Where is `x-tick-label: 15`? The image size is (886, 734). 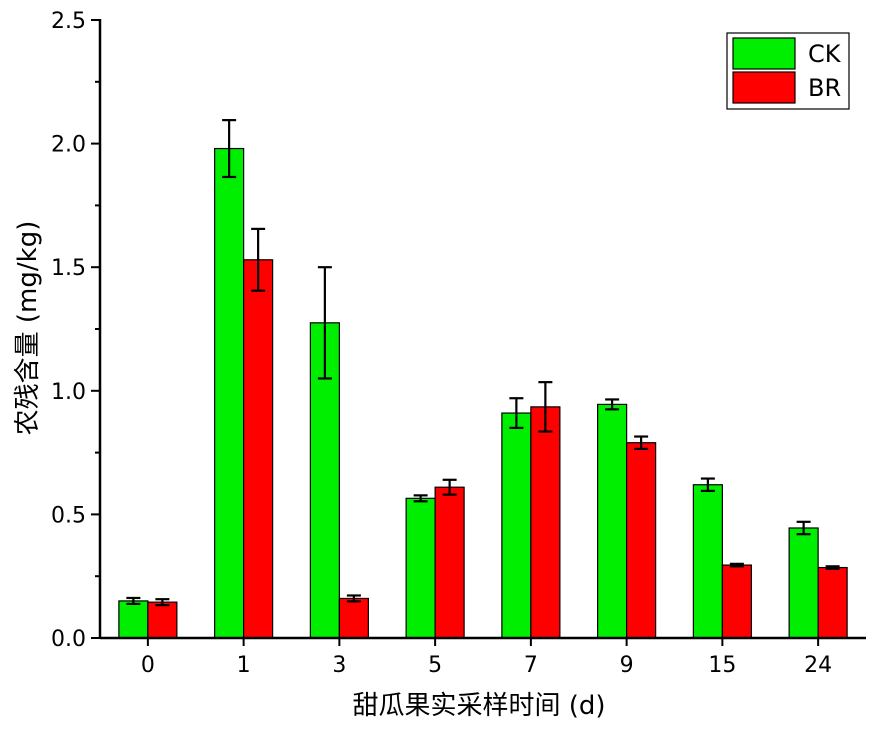
x-tick-label: 15 is located at coordinates (722, 665).